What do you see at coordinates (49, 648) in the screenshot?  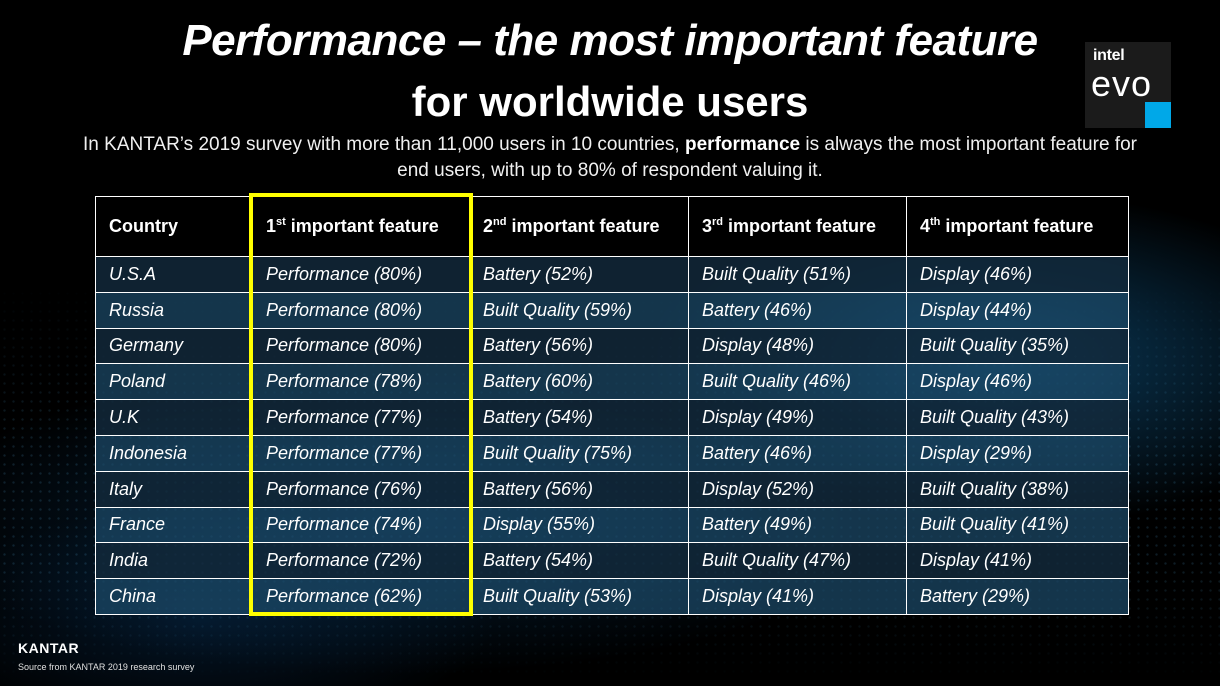 I see `kantar-logo: KANTAR` at bounding box center [49, 648].